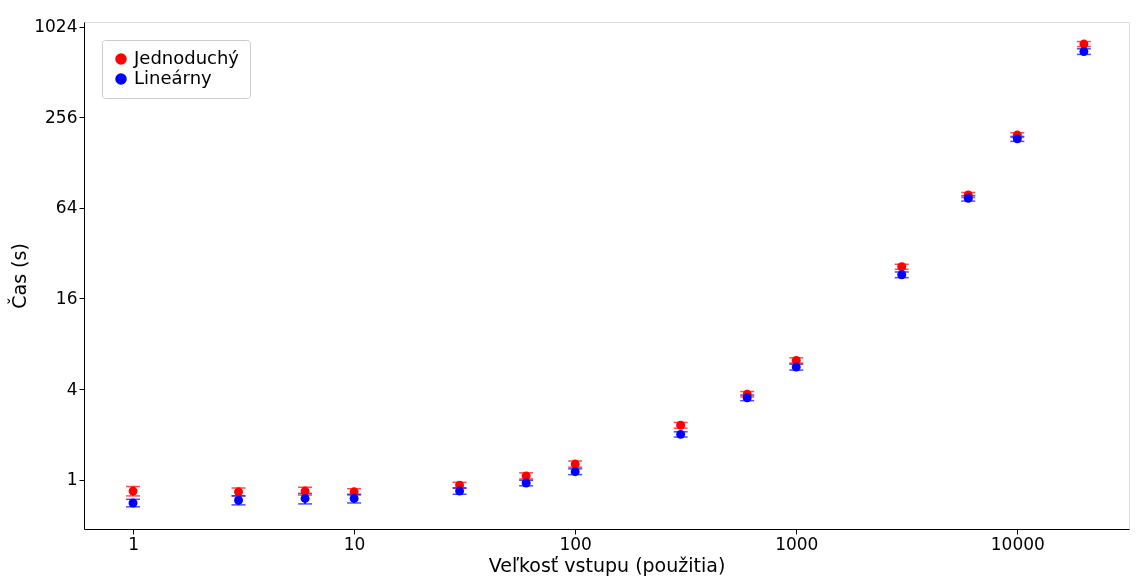 The height and width of the screenshot is (583, 1141). Describe the element at coordinates (66, 207) in the screenshot. I see `y-tick-label: 64` at that location.